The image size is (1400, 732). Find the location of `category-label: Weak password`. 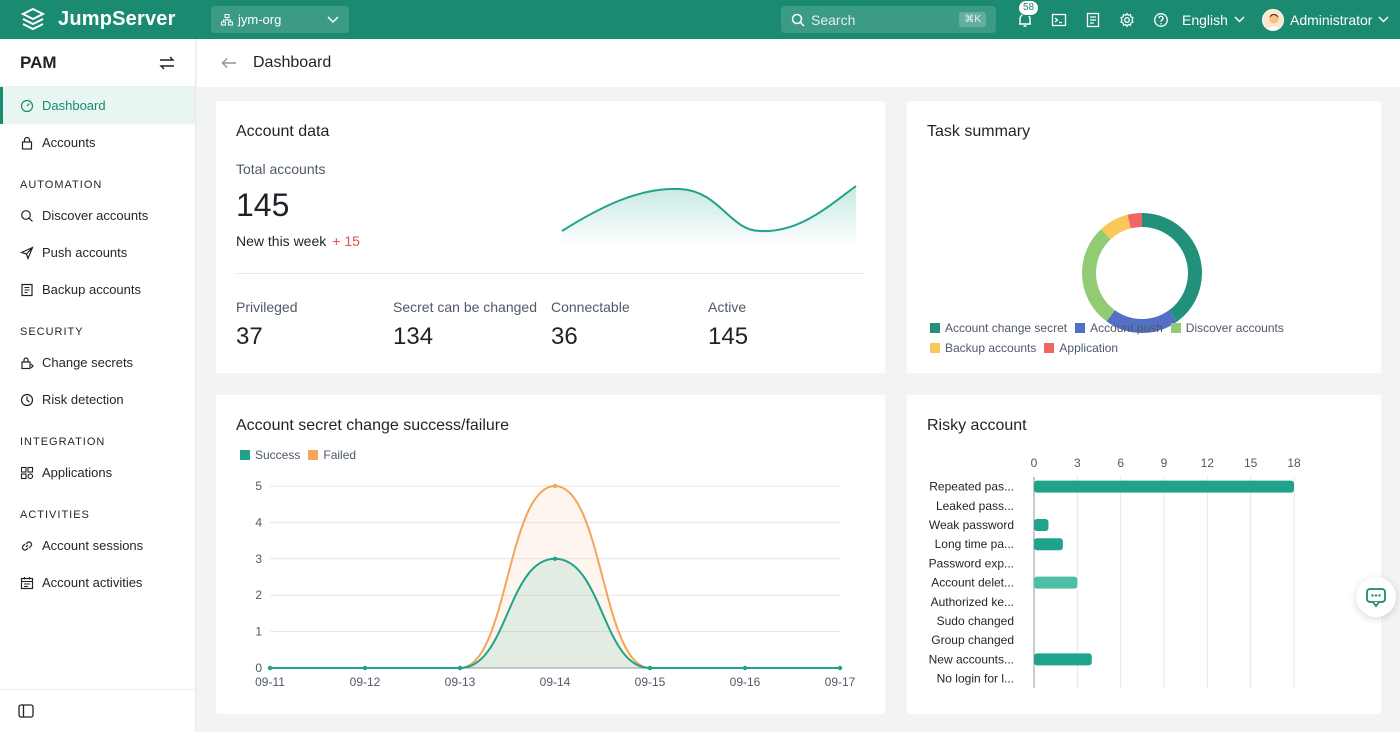

category-label: Weak password is located at coordinates (971, 525).